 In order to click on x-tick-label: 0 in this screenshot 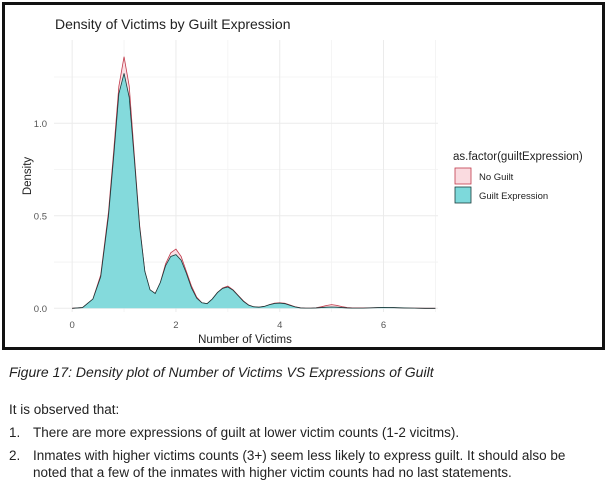, I will do `click(72, 325)`.